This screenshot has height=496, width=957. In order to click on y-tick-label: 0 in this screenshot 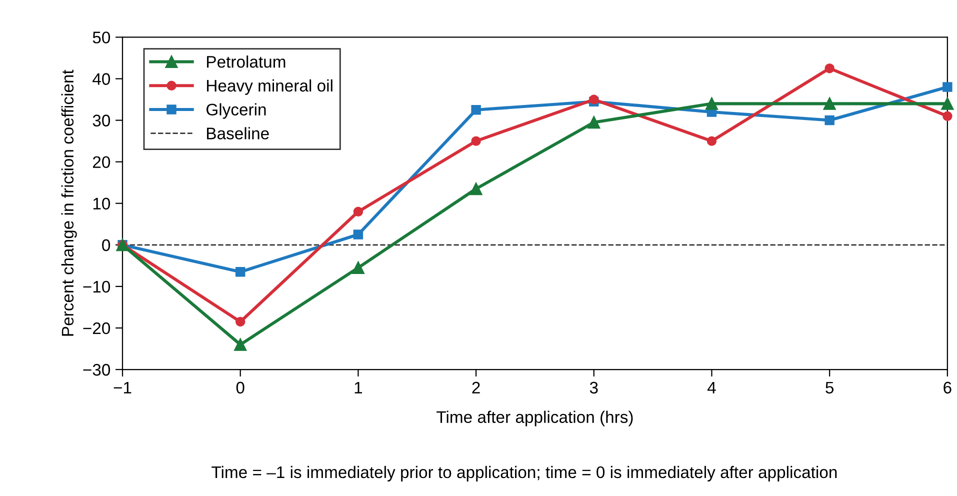, I will do `click(106, 245)`.